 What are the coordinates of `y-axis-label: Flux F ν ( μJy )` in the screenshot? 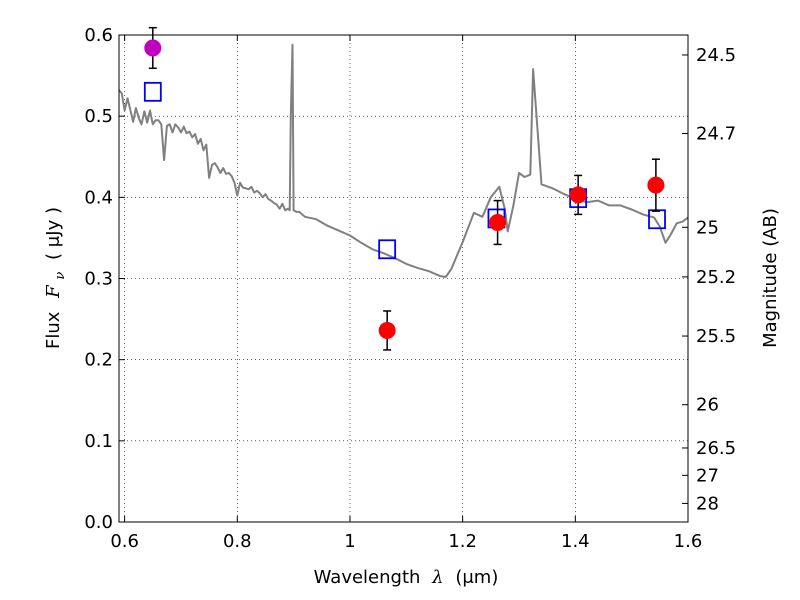 It's located at (56, 278).